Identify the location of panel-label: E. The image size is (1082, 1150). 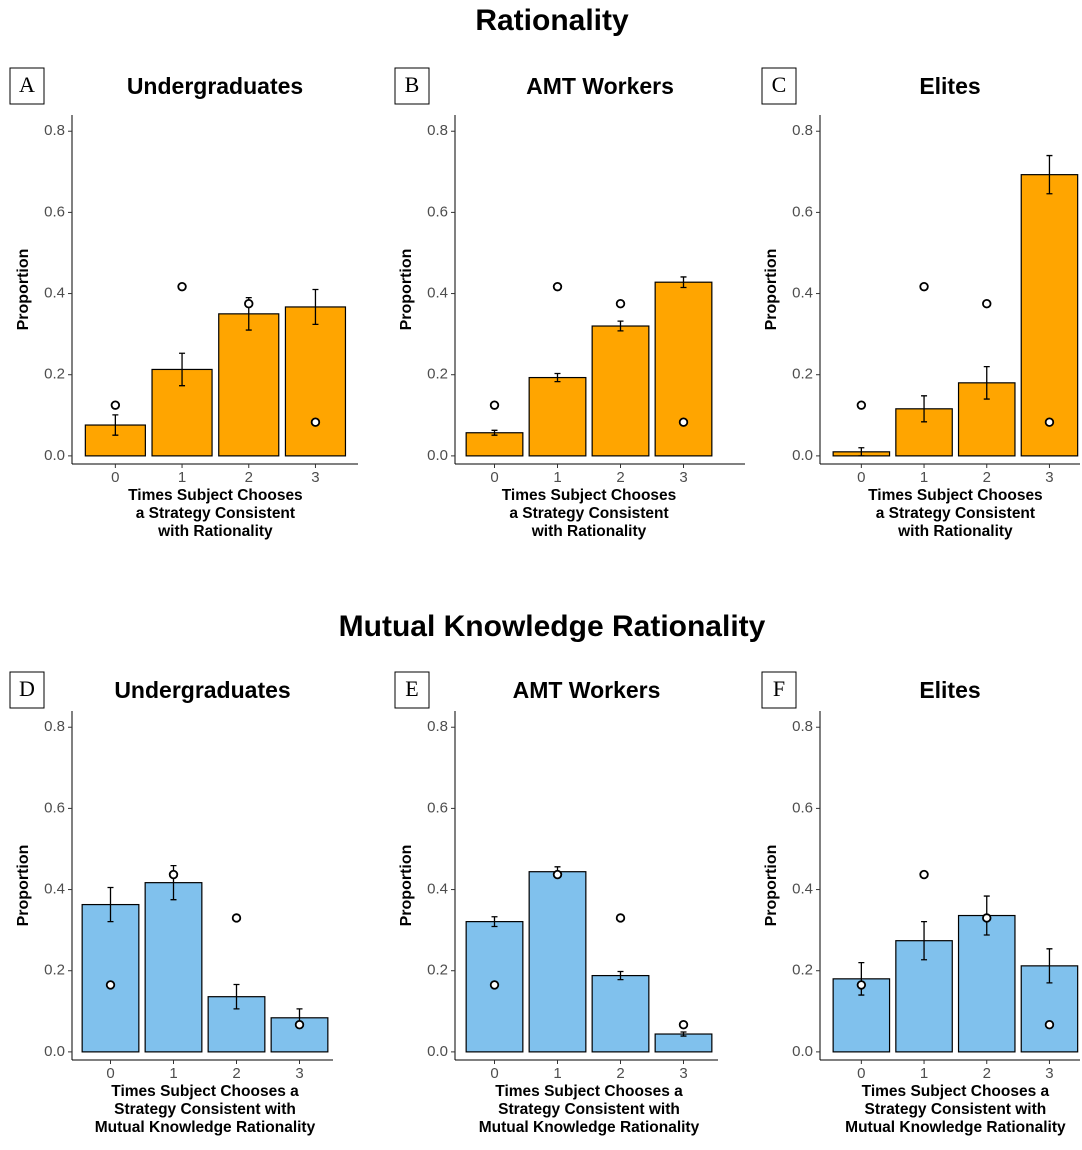
(411, 688).